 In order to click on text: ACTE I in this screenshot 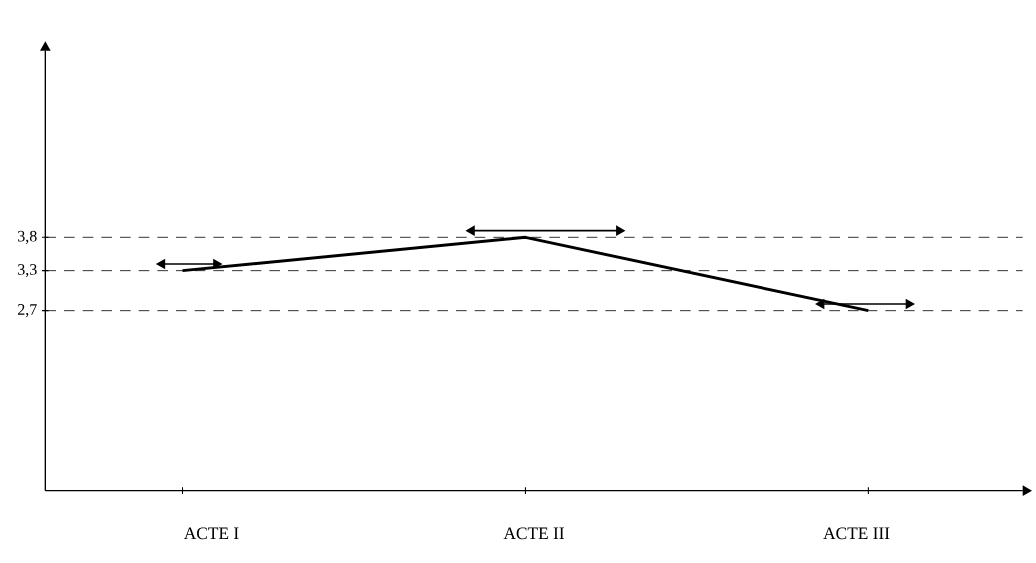, I will do `click(211, 533)`.